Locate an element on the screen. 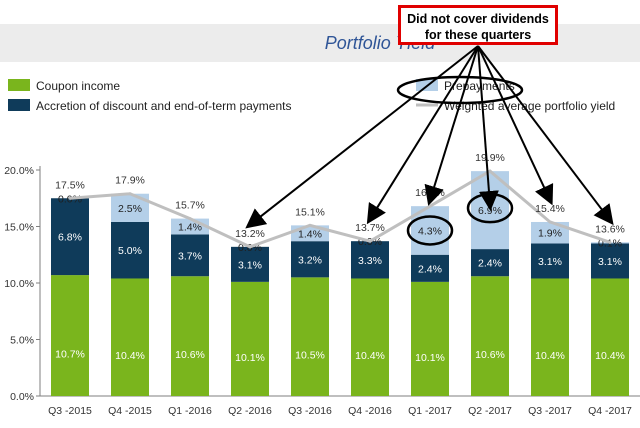 This screenshot has height=428, width=640. bar-data-label: 5.0% is located at coordinates (130, 251).